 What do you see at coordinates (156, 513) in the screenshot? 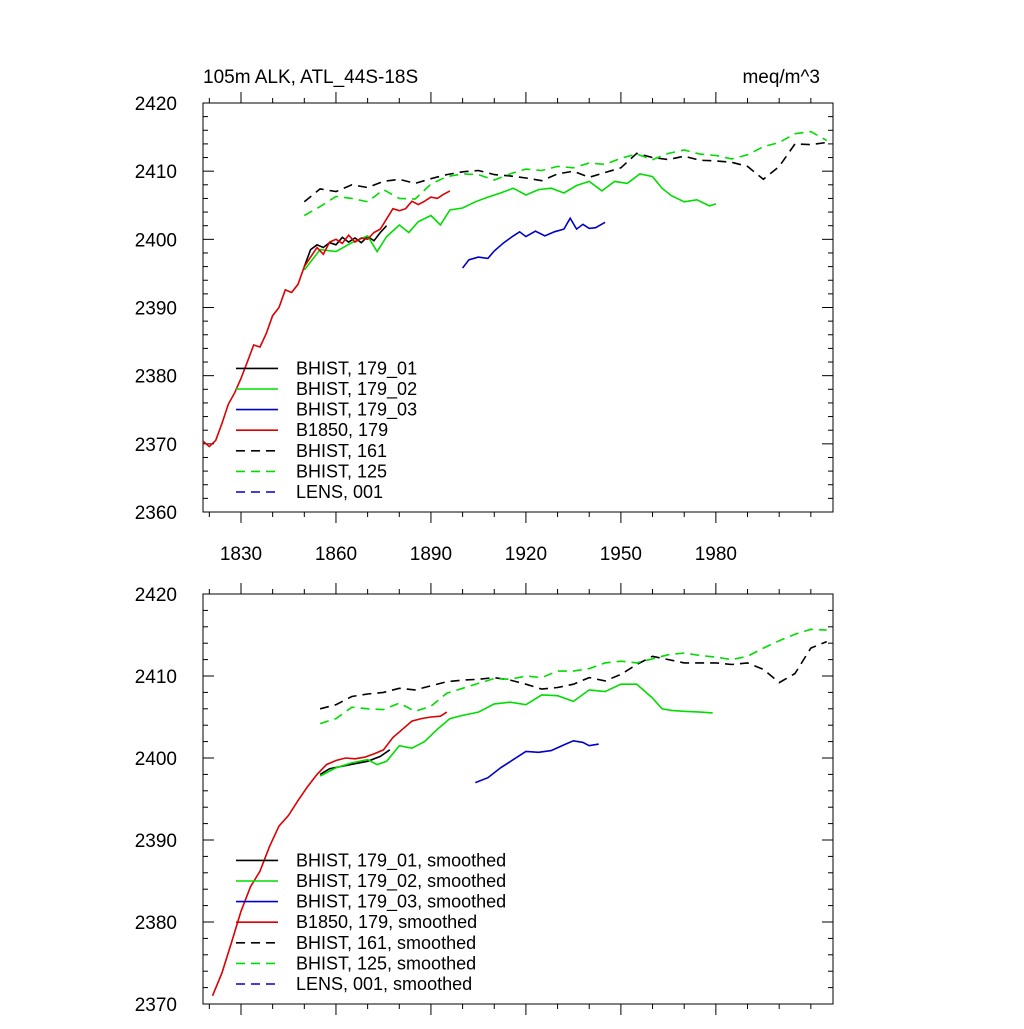
I see `y-tick-label: 2360` at bounding box center [156, 513].